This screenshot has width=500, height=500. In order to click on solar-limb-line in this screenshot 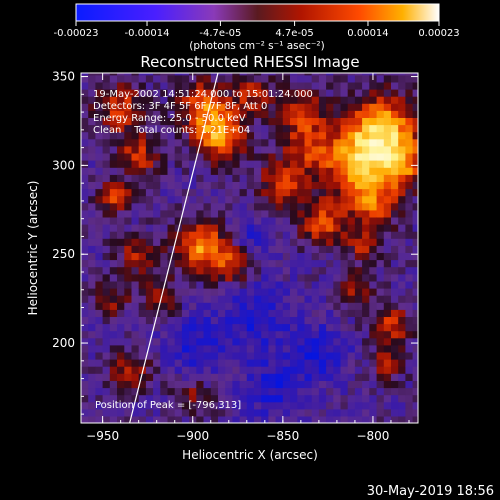, I will do `click(174, 248)`.